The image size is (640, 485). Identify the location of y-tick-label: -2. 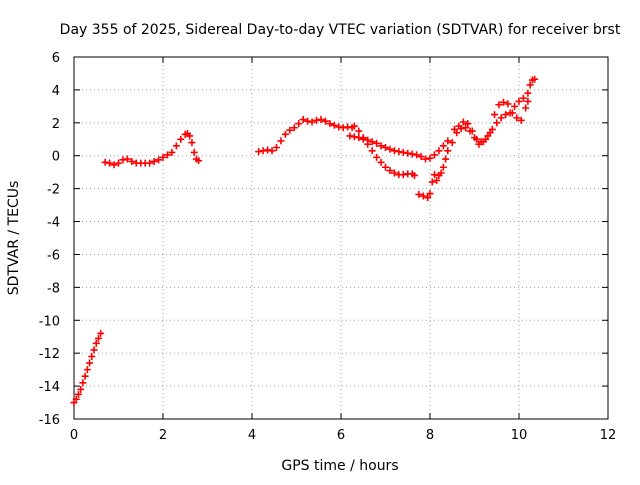
(53, 190).